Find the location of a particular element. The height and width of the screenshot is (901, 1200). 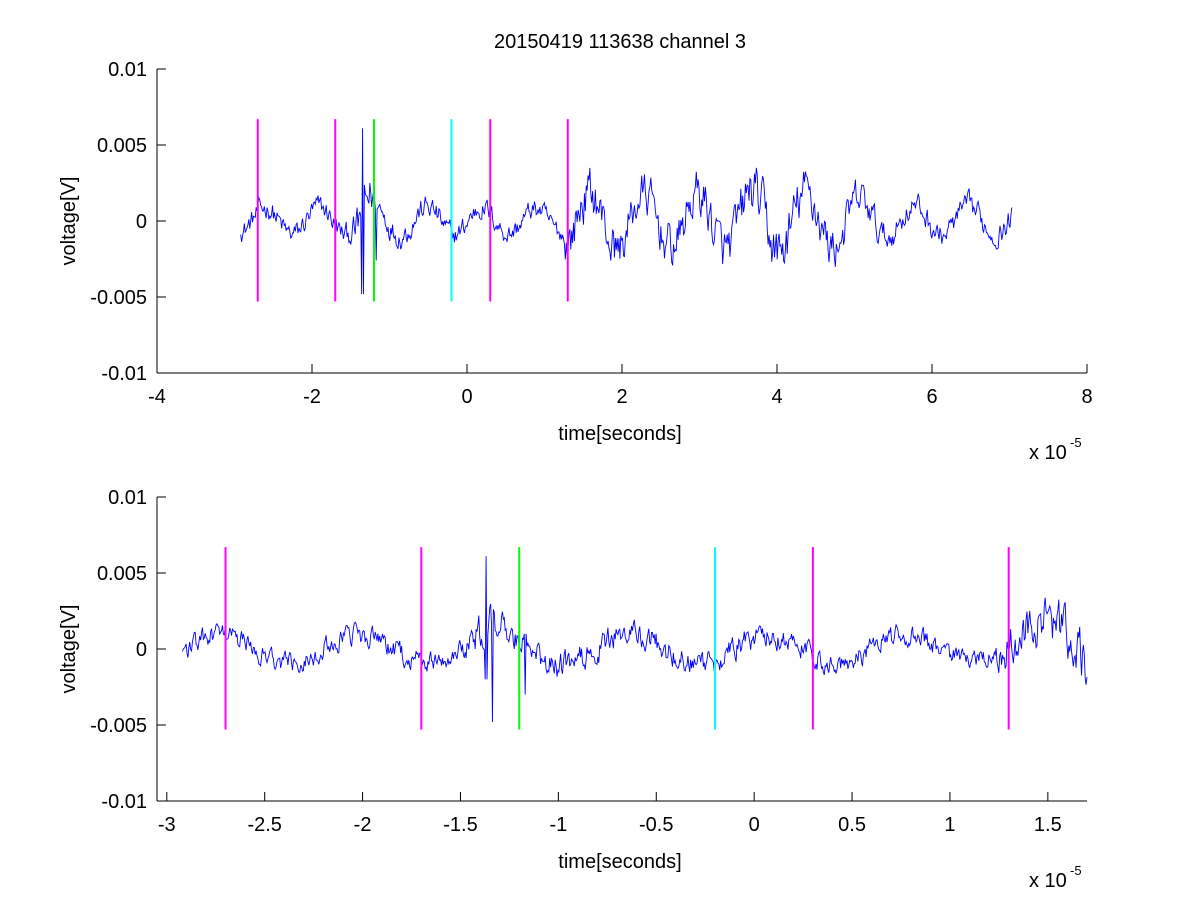

x-tick-label: -3 is located at coordinates (167, 825).